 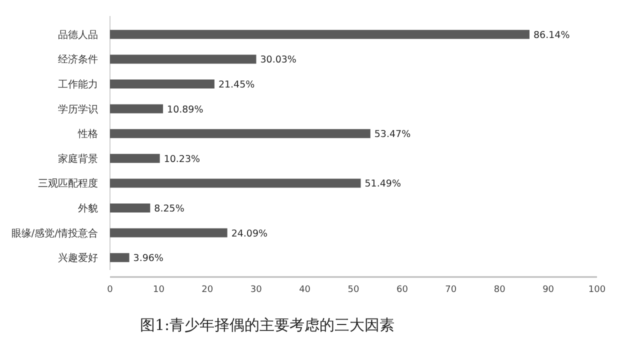 I want to click on y-tick-label: 兴趣爱好, so click(x=78, y=258).